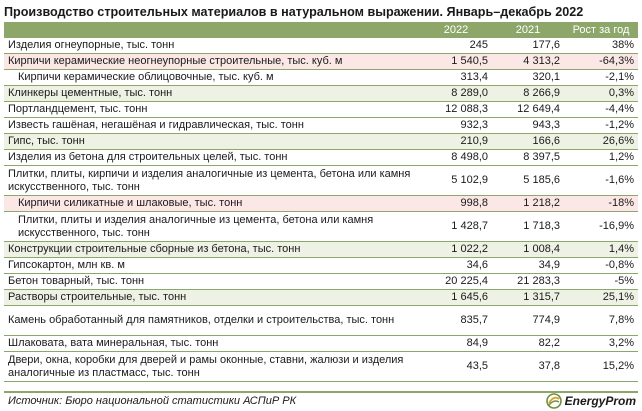 This screenshot has width=642, height=411. What do you see at coordinates (619, 109) in the screenshot?
I see `row-growth: -4,4%` at bounding box center [619, 109].